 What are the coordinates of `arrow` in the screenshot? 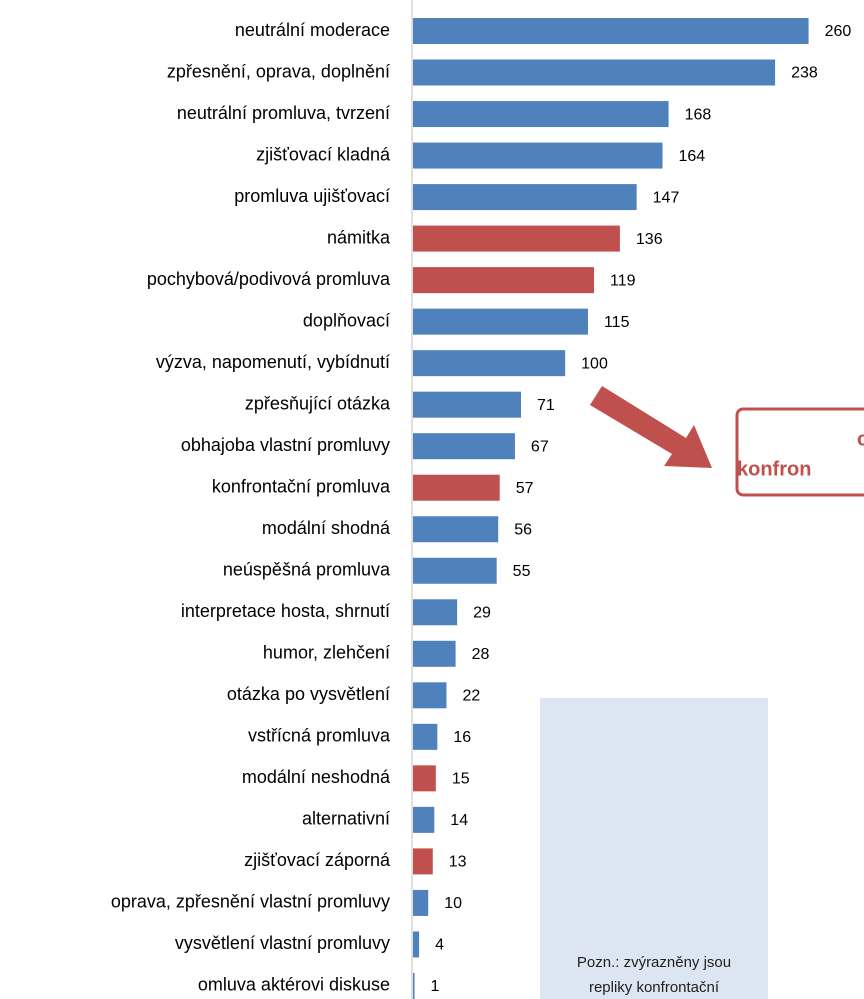 It's located at (651, 427).